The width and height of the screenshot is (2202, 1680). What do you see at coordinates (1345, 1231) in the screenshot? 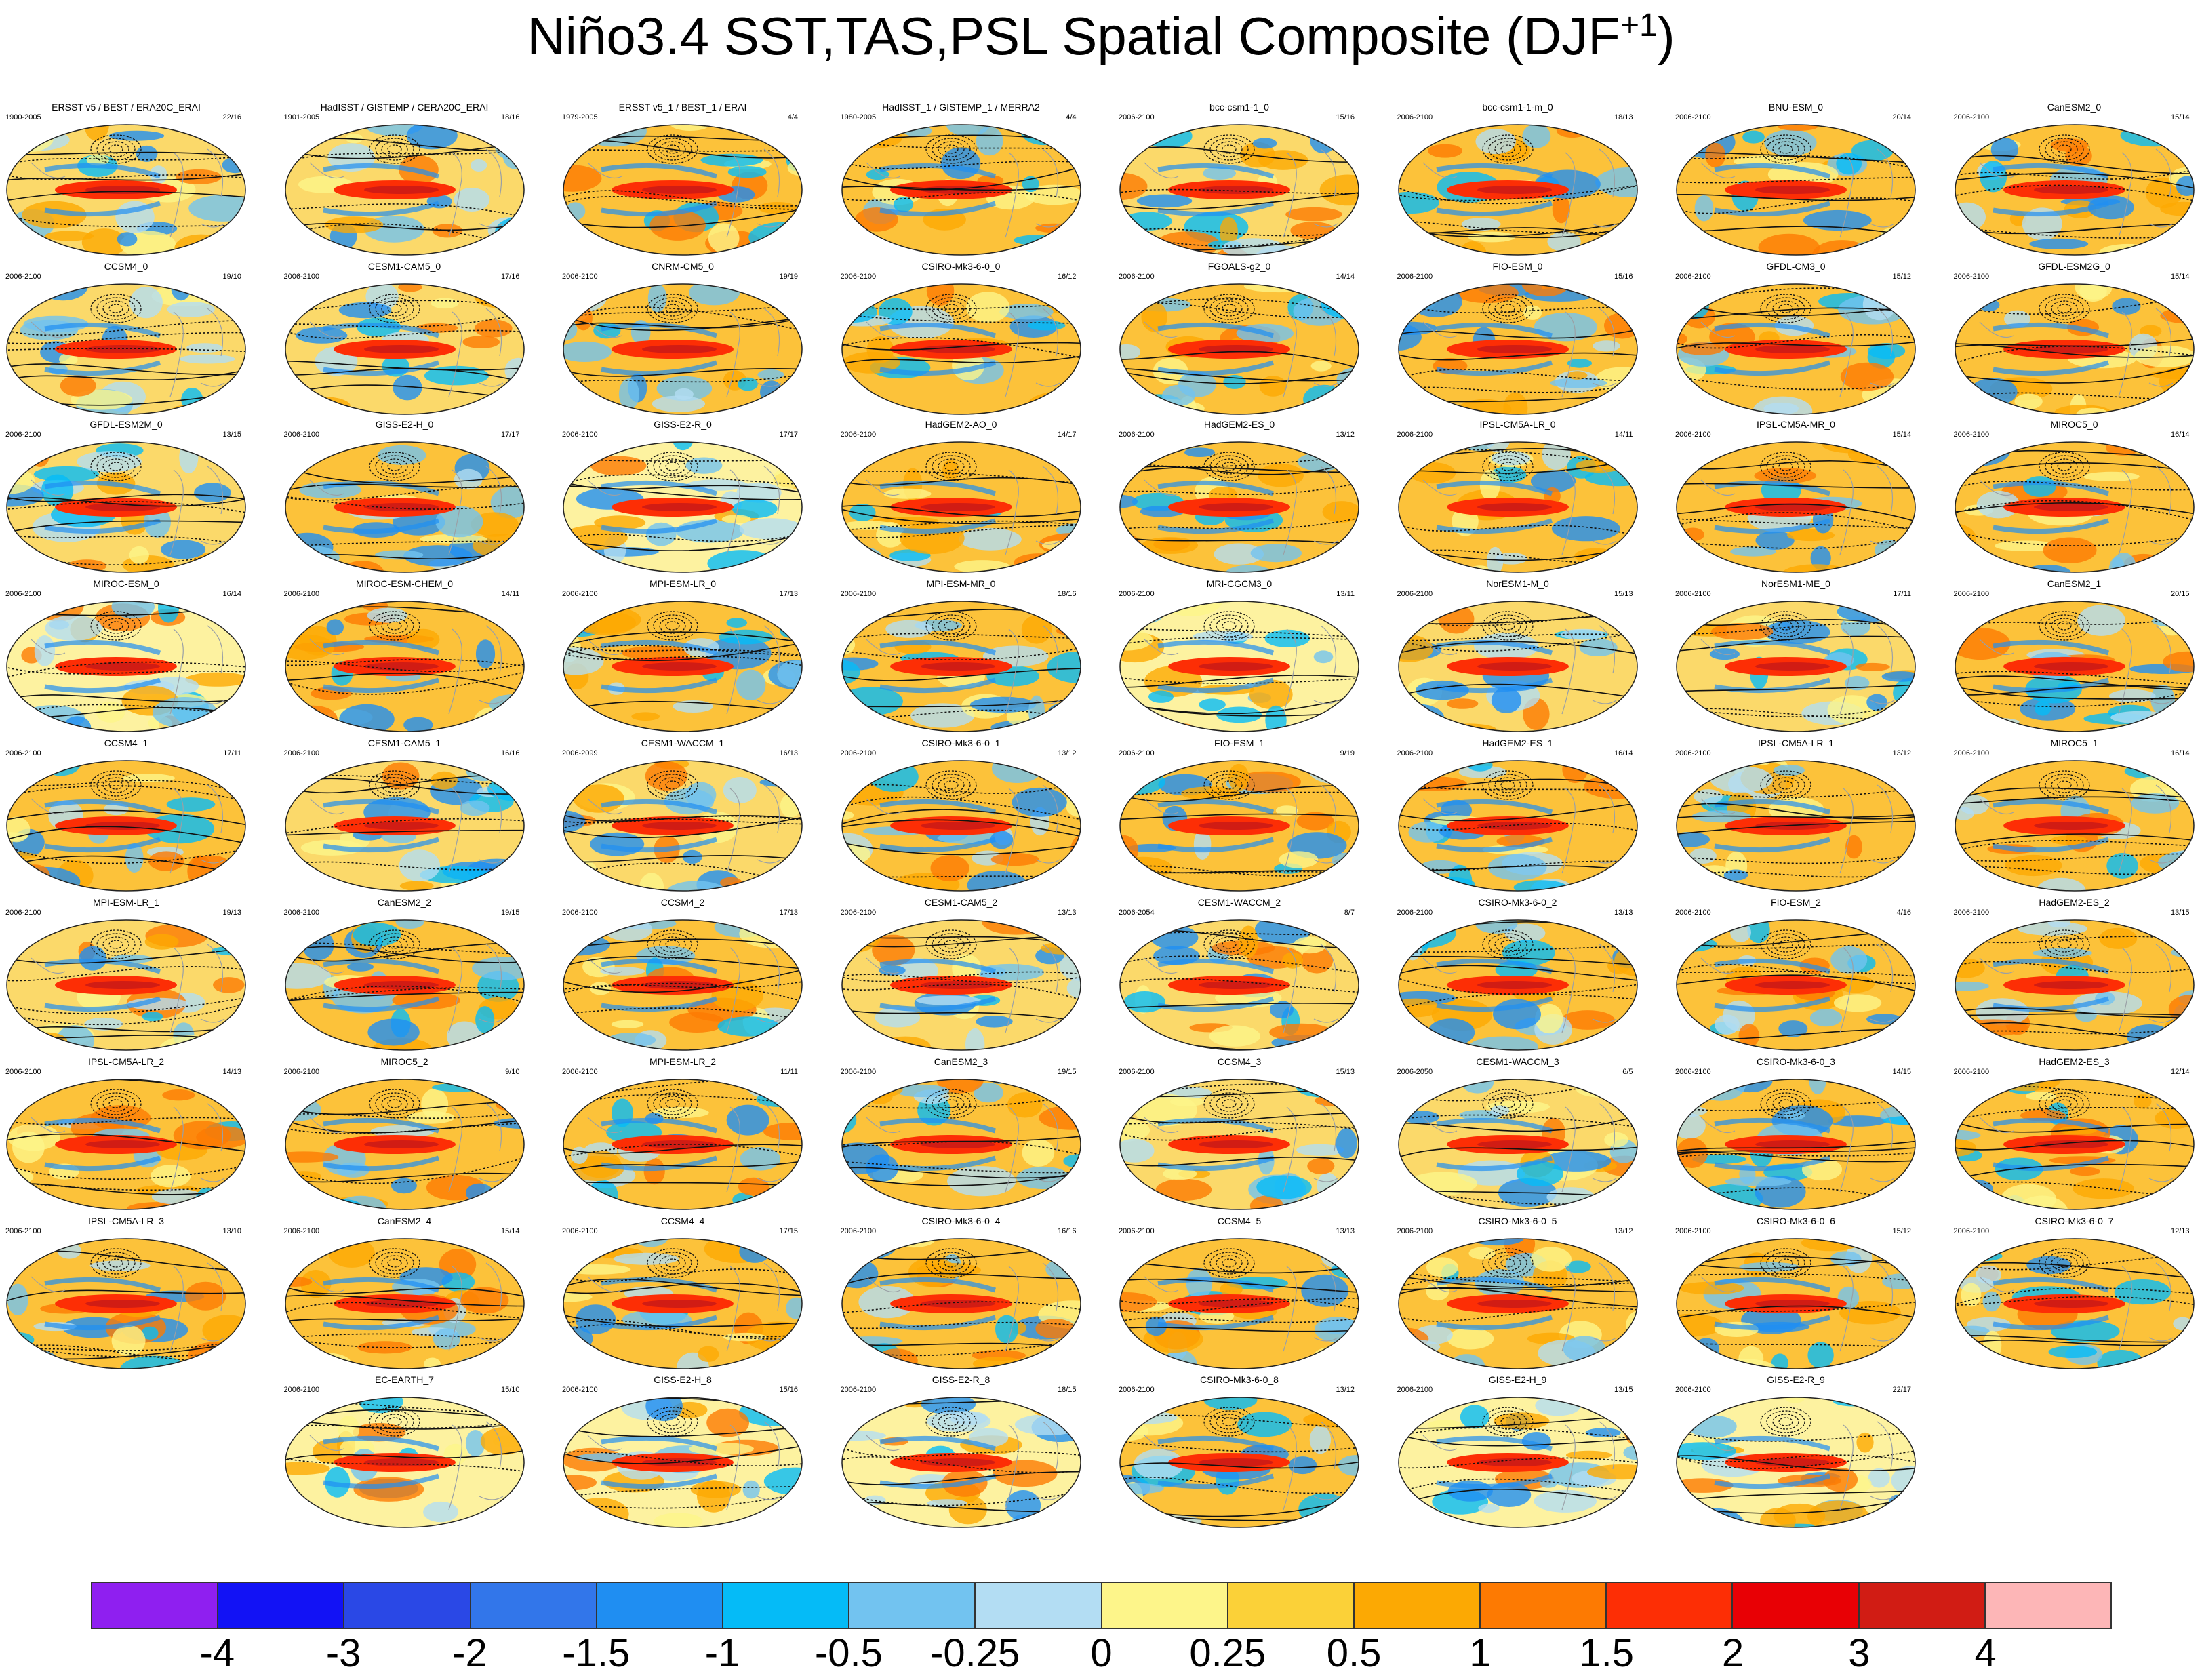
I see `panel-event-count: 13/13` at bounding box center [1345, 1231].